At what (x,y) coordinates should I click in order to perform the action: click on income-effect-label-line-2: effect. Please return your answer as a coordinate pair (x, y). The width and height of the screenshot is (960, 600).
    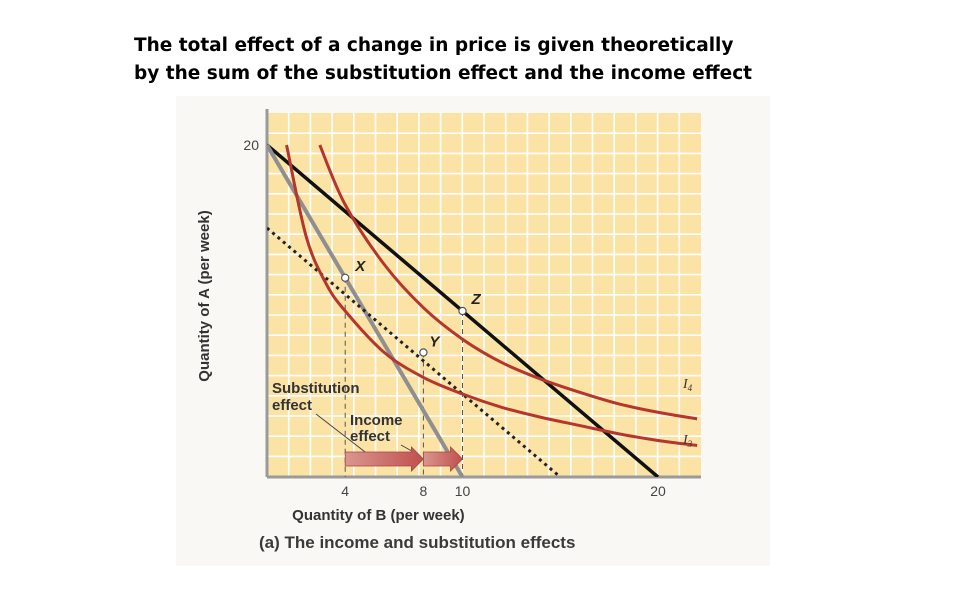
    Looking at the image, I should click on (370, 436).